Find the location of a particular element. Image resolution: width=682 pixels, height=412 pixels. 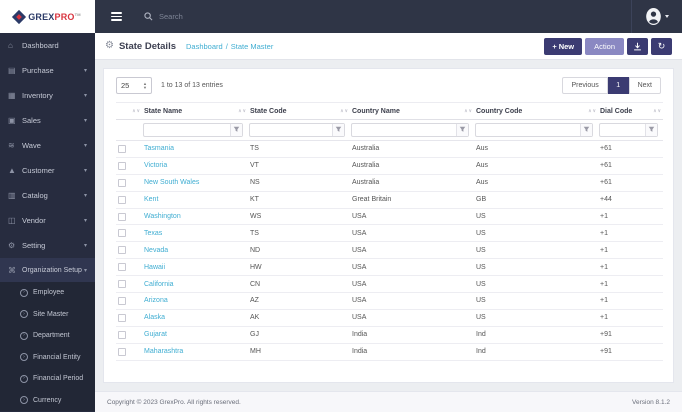

pagination: Previous 1 Next is located at coordinates (611, 85).